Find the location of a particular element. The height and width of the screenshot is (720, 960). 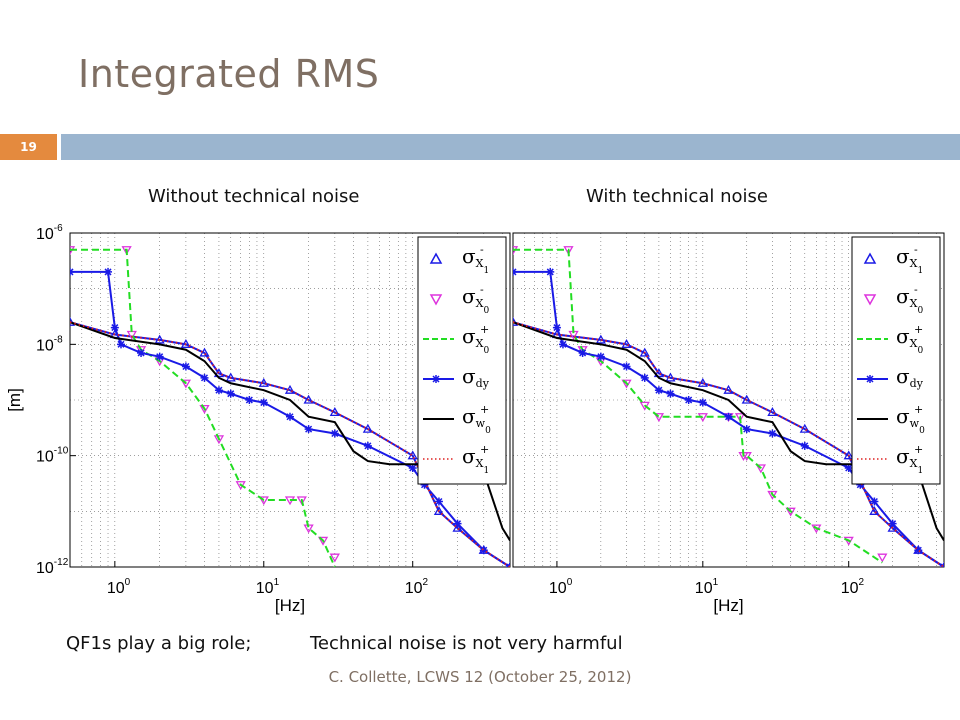

y-tick-label: 10⁻⁶ is located at coordinates (49, 233).